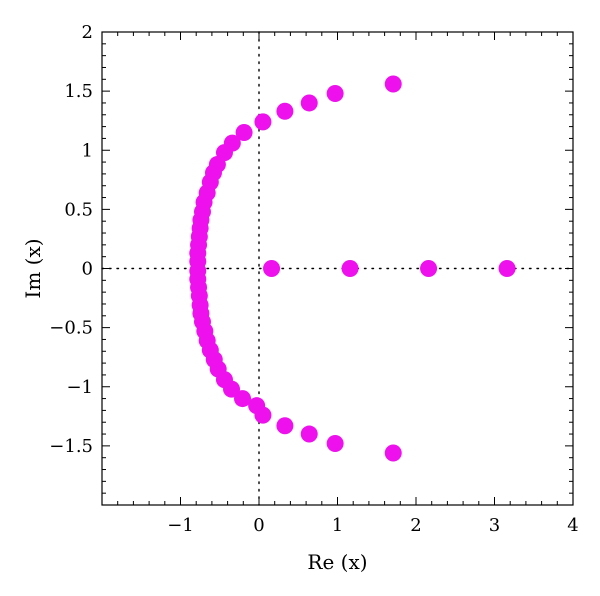 This screenshot has height=596, width=600. What do you see at coordinates (572, 525) in the screenshot?
I see `x-tick-label: 4` at bounding box center [572, 525].